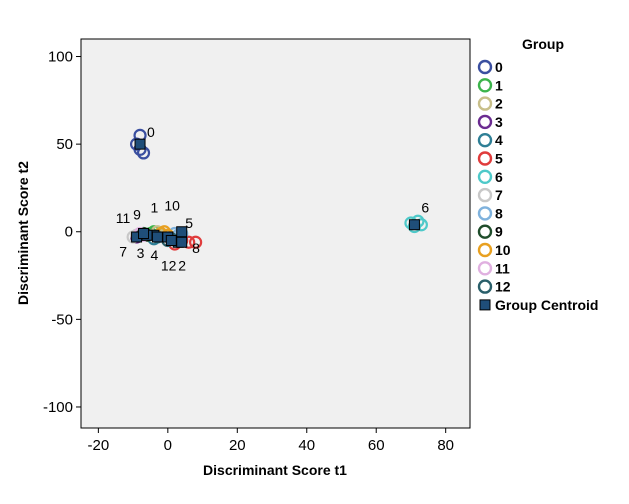 Image resolution: width=629 pixels, height=504 pixels. I want to click on x-tick-label: 80, so click(445, 445).